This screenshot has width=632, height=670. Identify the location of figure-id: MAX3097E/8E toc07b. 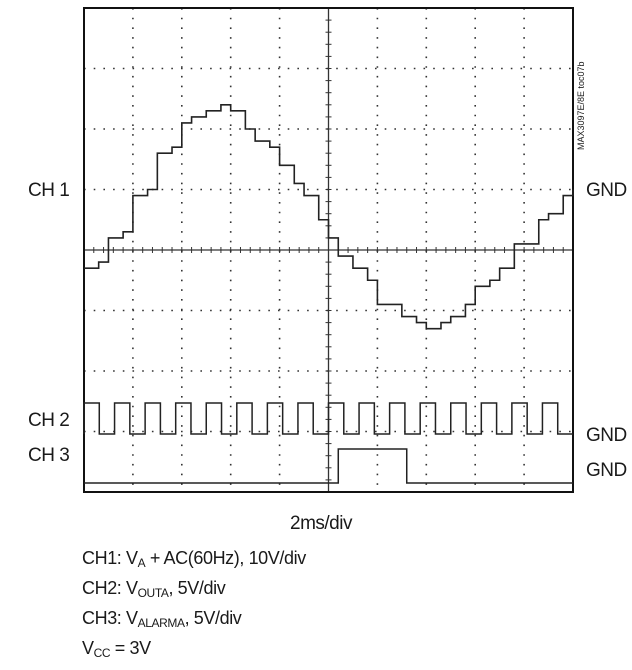
(581, 105).